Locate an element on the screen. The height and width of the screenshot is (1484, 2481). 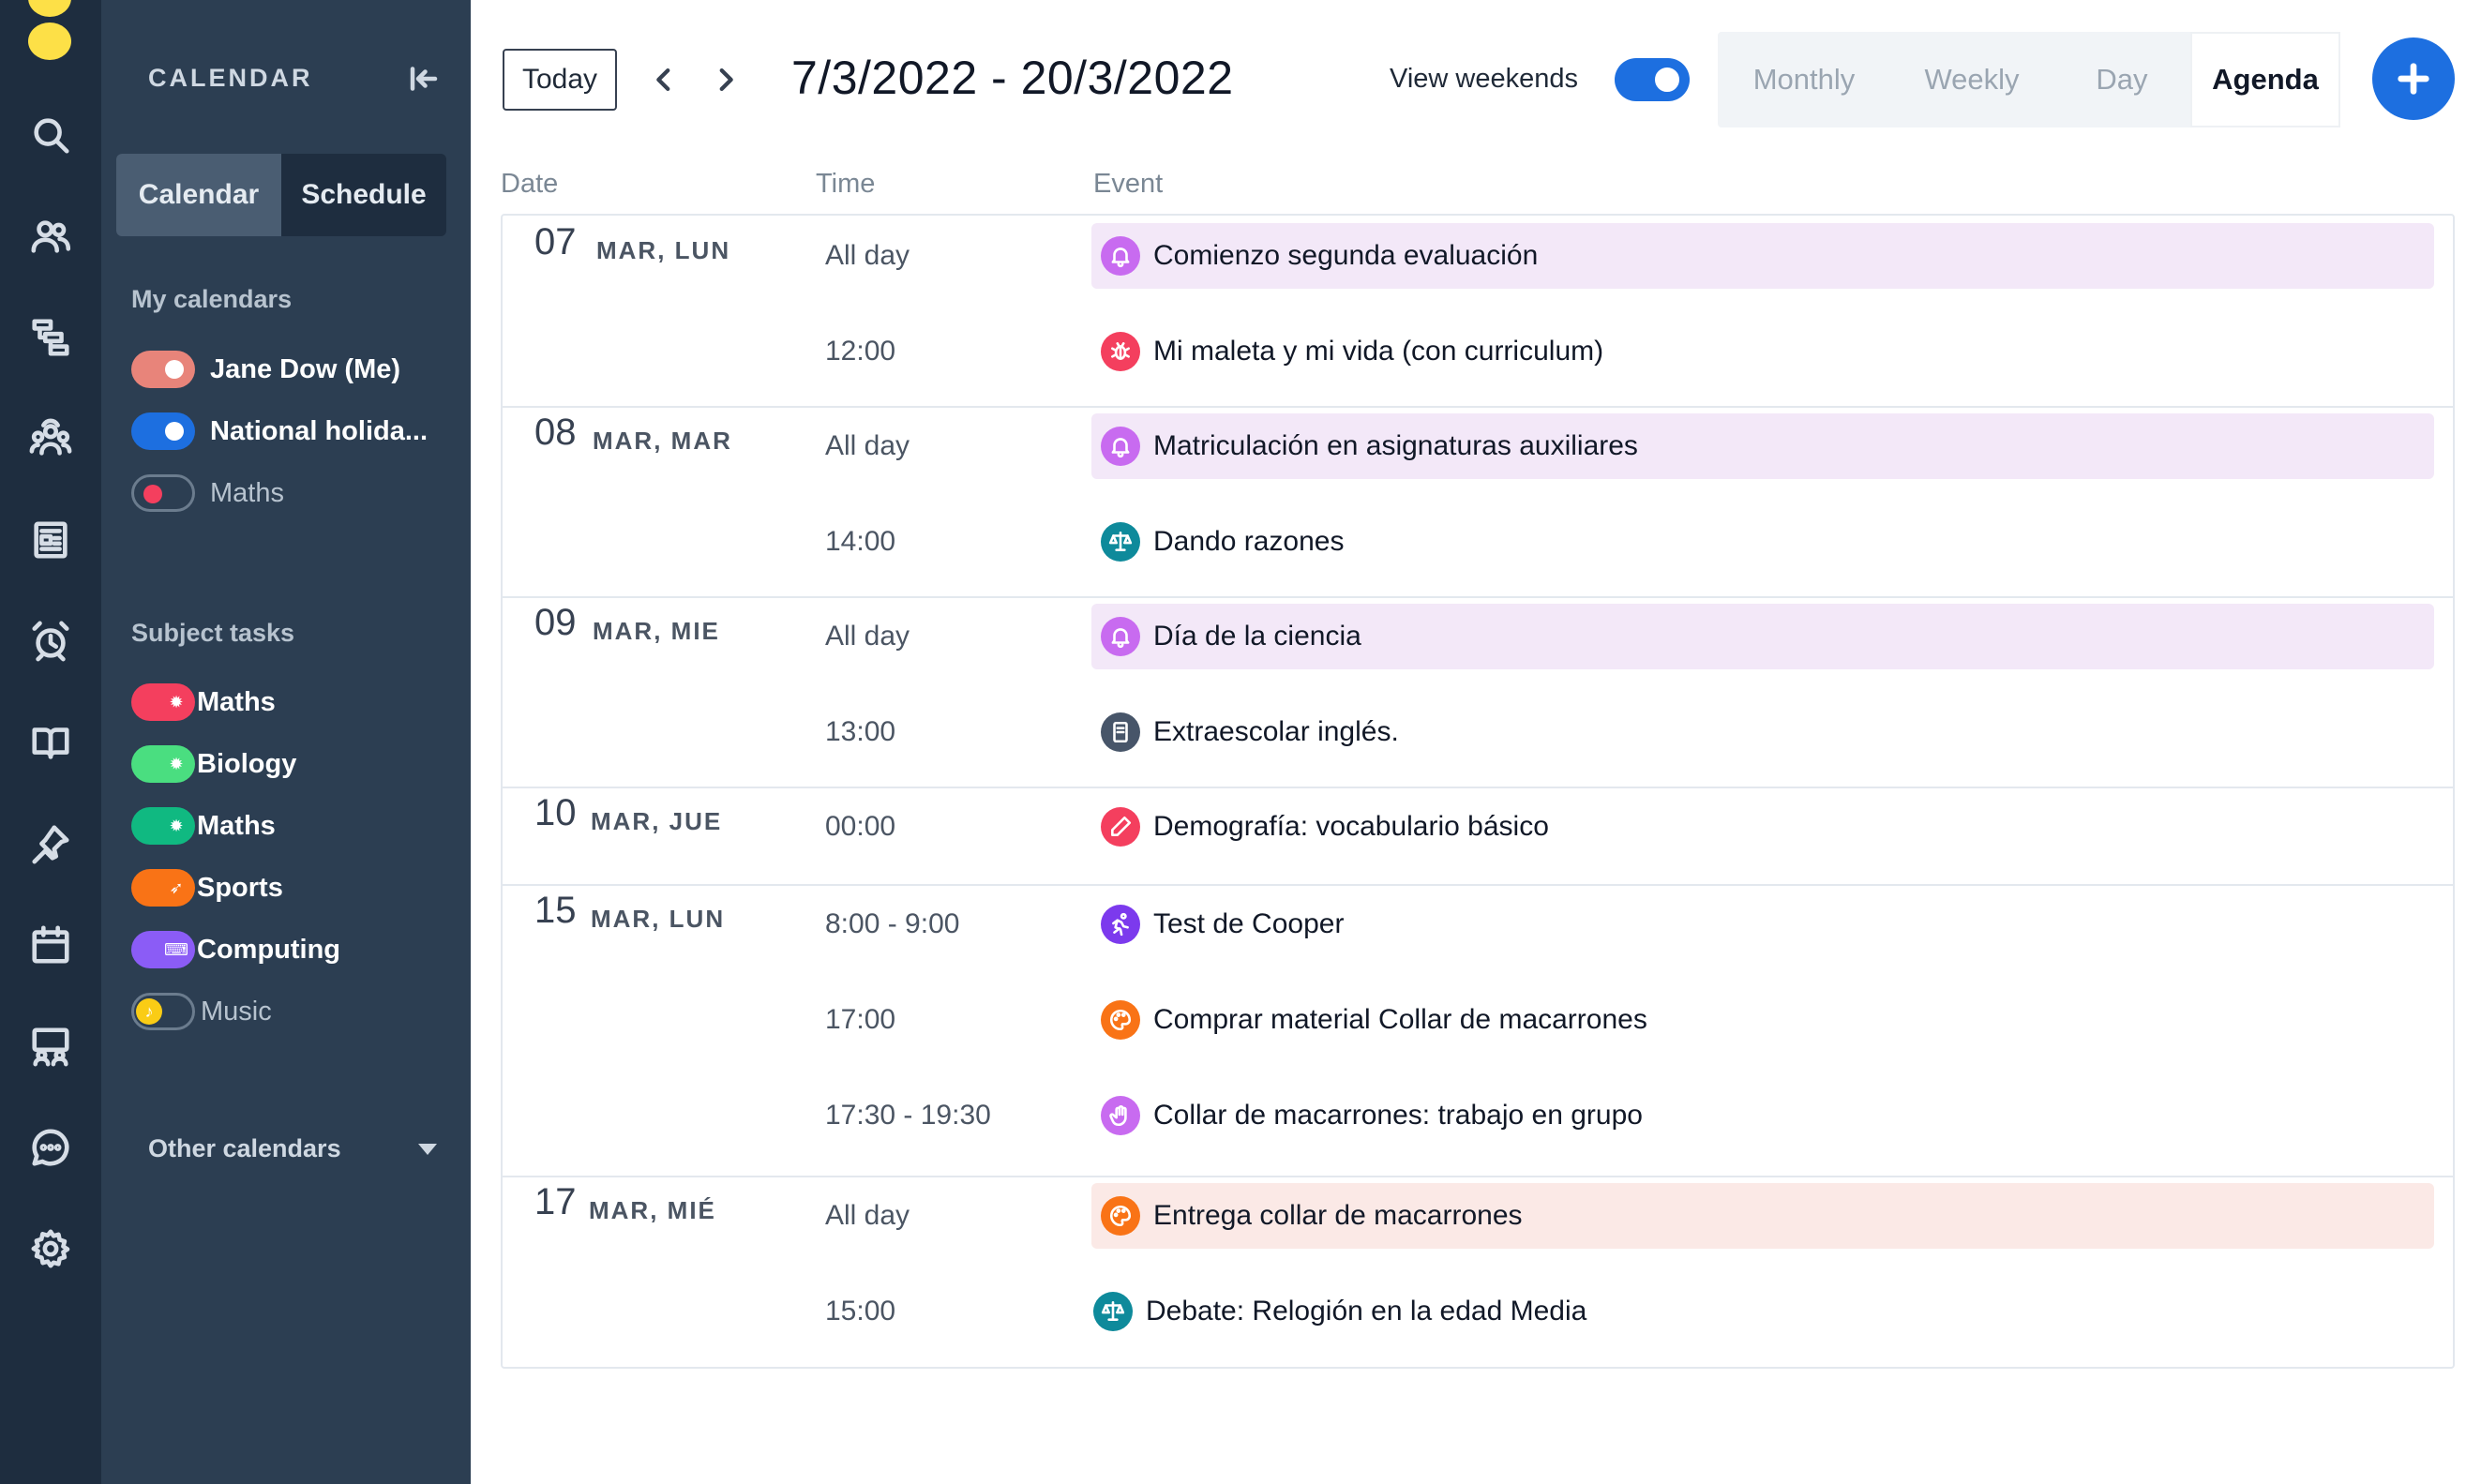
view-switcher: Monthly Weekly Day Agenda is located at coordinates (2029, 79).